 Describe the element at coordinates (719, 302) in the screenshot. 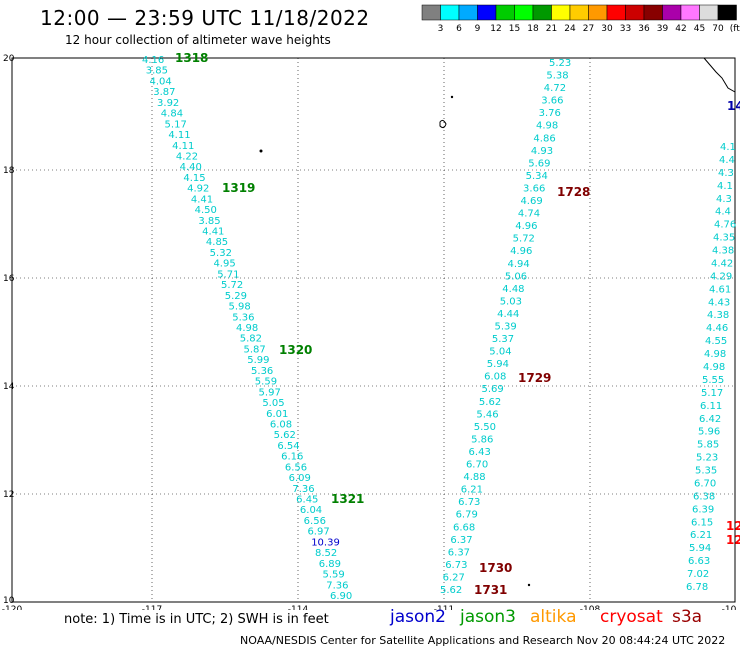

I see `swh-value: 4.43` at that location.